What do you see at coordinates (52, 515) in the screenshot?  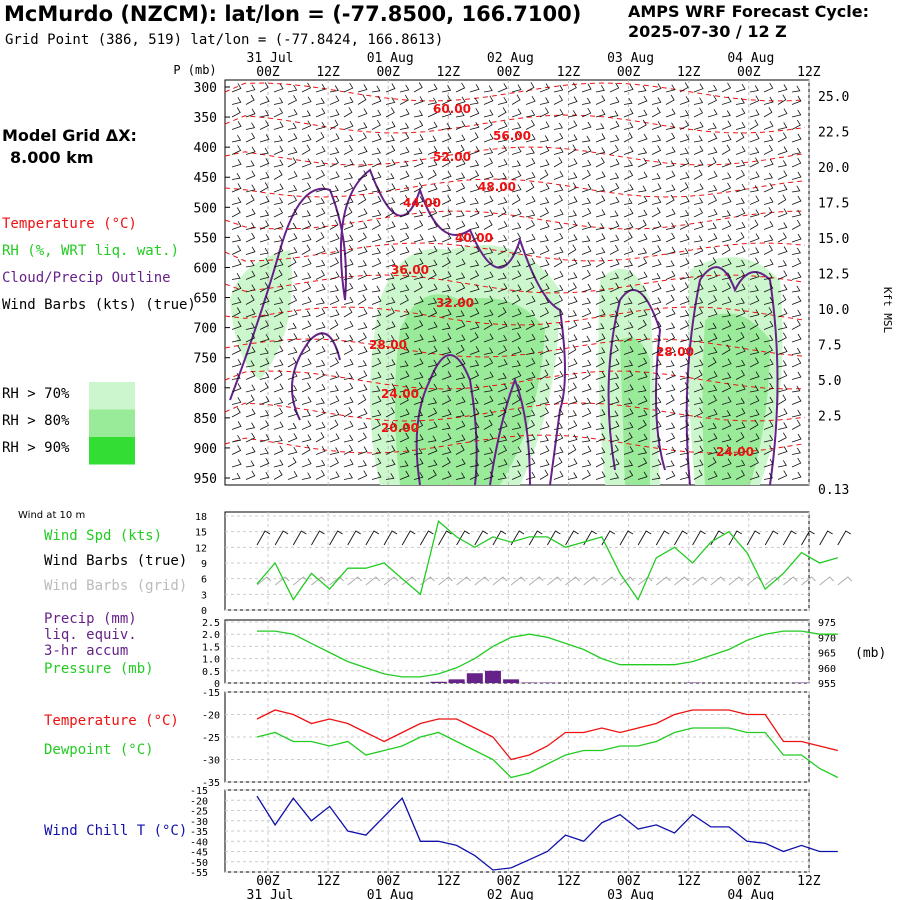 I see `legend-wind10-title: Wind at 10 m` at bounding box center [52, 515].